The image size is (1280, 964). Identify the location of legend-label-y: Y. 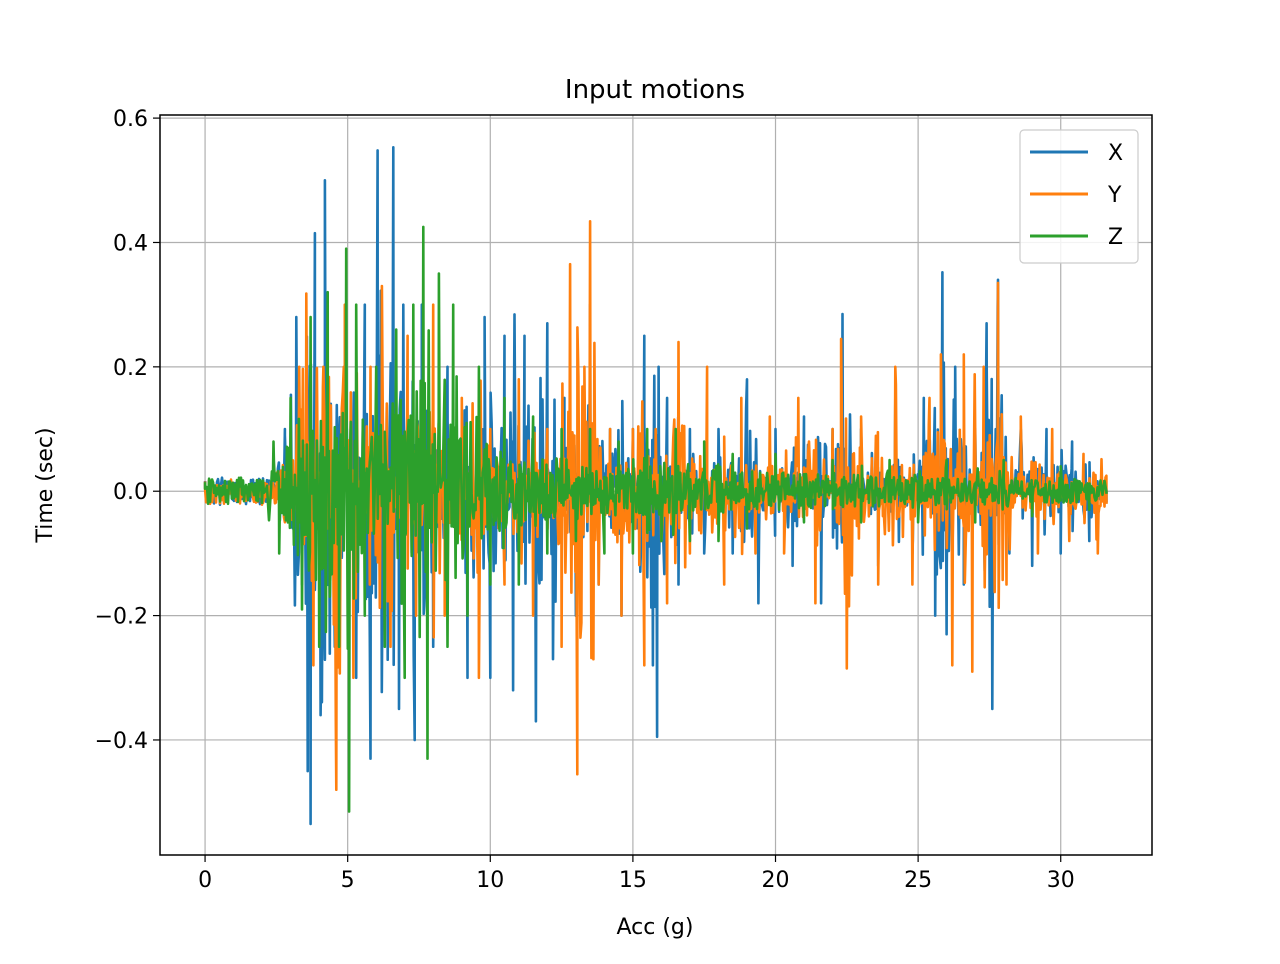
(1114, 195).